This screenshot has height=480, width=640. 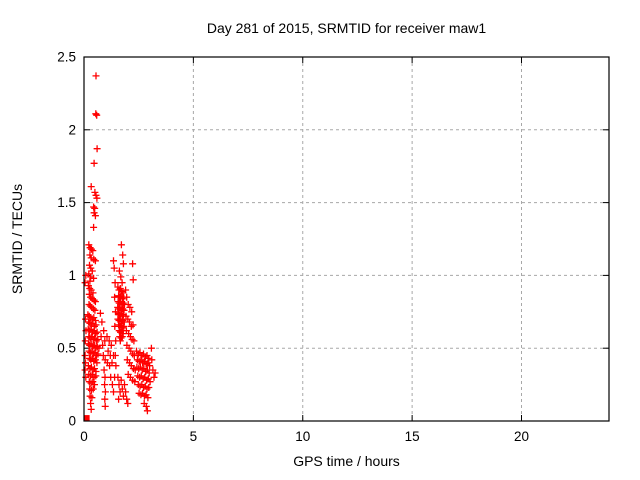 I want to click on y-tick-label: 1, so click(x=72, y=275).